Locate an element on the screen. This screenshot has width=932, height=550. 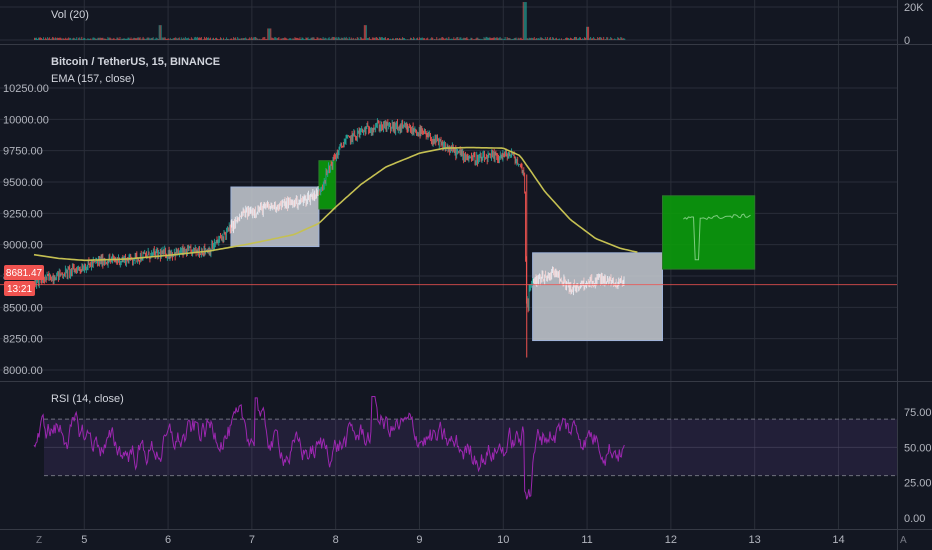
price-tick-label: 9000.00 is located at coordinates (23, 246).